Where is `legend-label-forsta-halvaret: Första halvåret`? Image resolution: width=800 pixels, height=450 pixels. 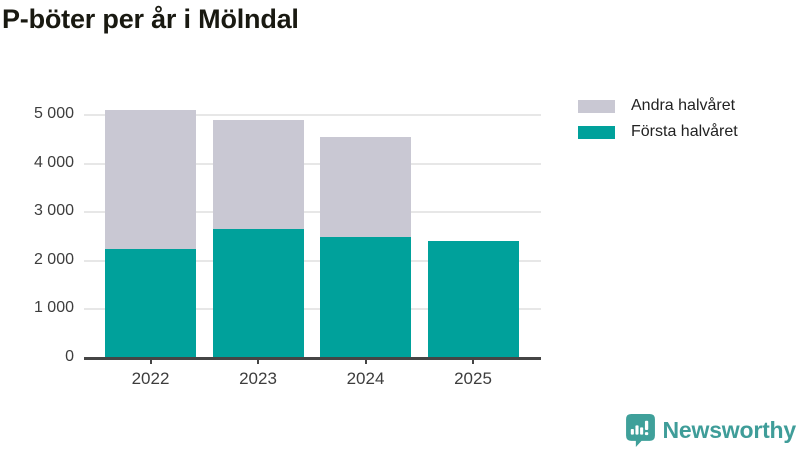 legend-label-forsta-halvaret: Första halvåret is located at coordinates (684, 131).